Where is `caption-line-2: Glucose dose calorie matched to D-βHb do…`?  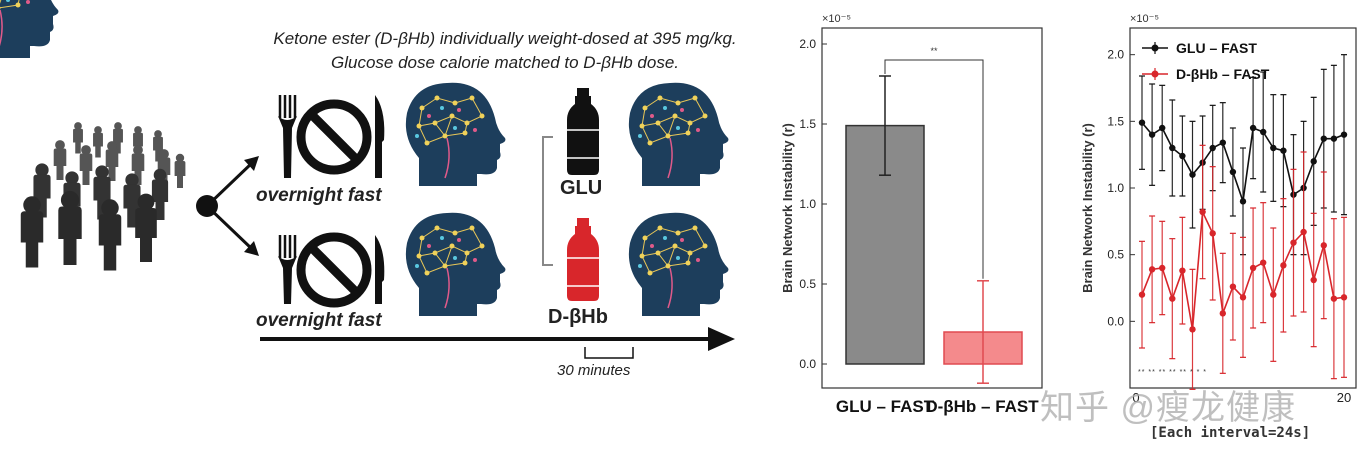
caption-line-2: Glucose dose calorie matched to D-βHb do… is located at coordinates (505, 62).